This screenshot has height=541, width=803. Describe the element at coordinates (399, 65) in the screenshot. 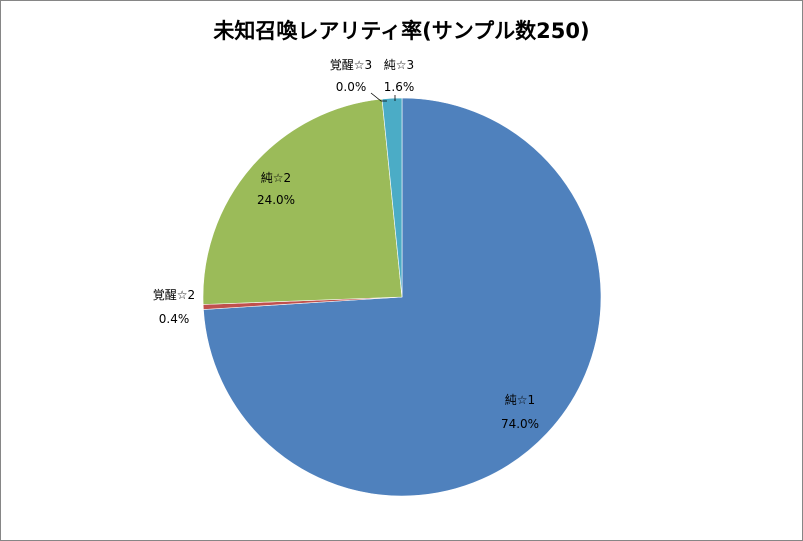

I see `slice-5-name-label: 純☆3` at that location.